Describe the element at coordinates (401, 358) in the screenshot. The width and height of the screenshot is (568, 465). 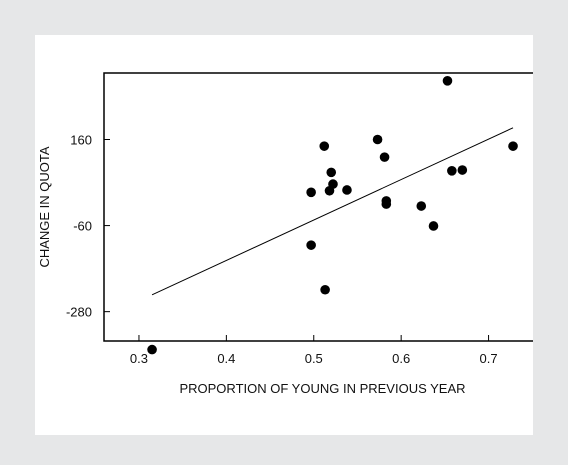
I see `x-tick-label: 0.6` at that location.